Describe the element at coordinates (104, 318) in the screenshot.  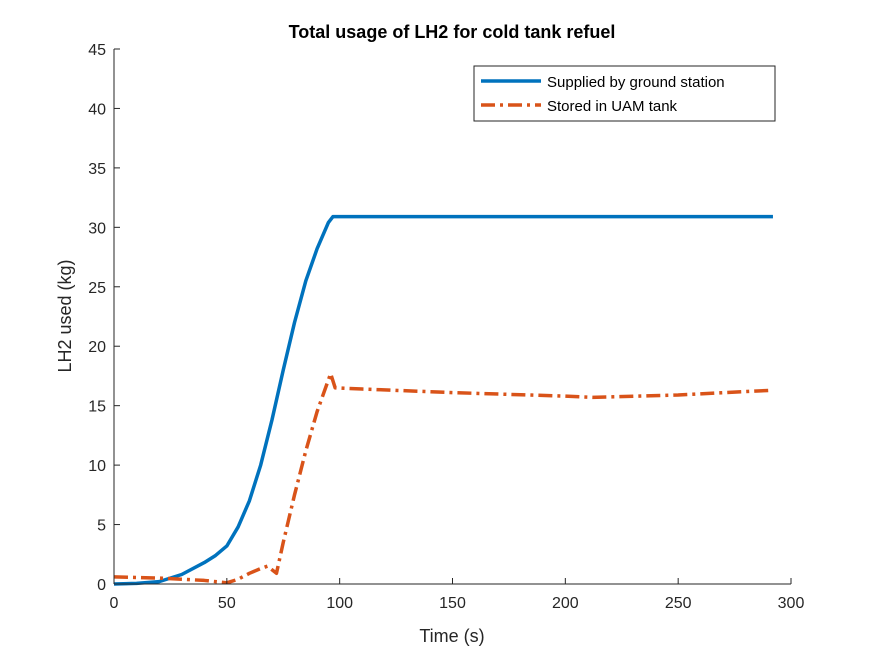
I see `y-ticks: 0 5 10 15 20 25 30 35 40 45` at that location.